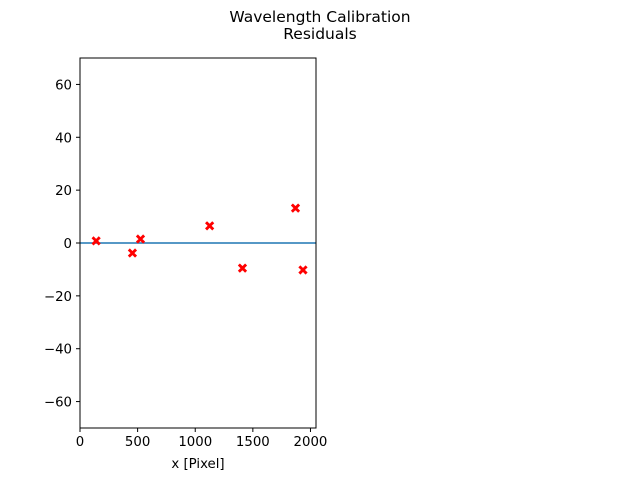  Describe the element at coordinates (320, 34) in the screenshot. I see `chart-title-line-2: Residuals` at that location.